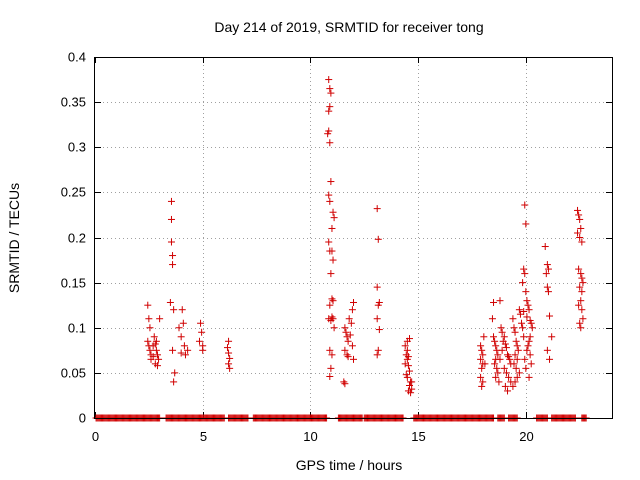 This screenshot has width=640, height=480. Describe the element at coordinates (418, 436) in the screenshot. I see `x-tick-label: 15` at that location.